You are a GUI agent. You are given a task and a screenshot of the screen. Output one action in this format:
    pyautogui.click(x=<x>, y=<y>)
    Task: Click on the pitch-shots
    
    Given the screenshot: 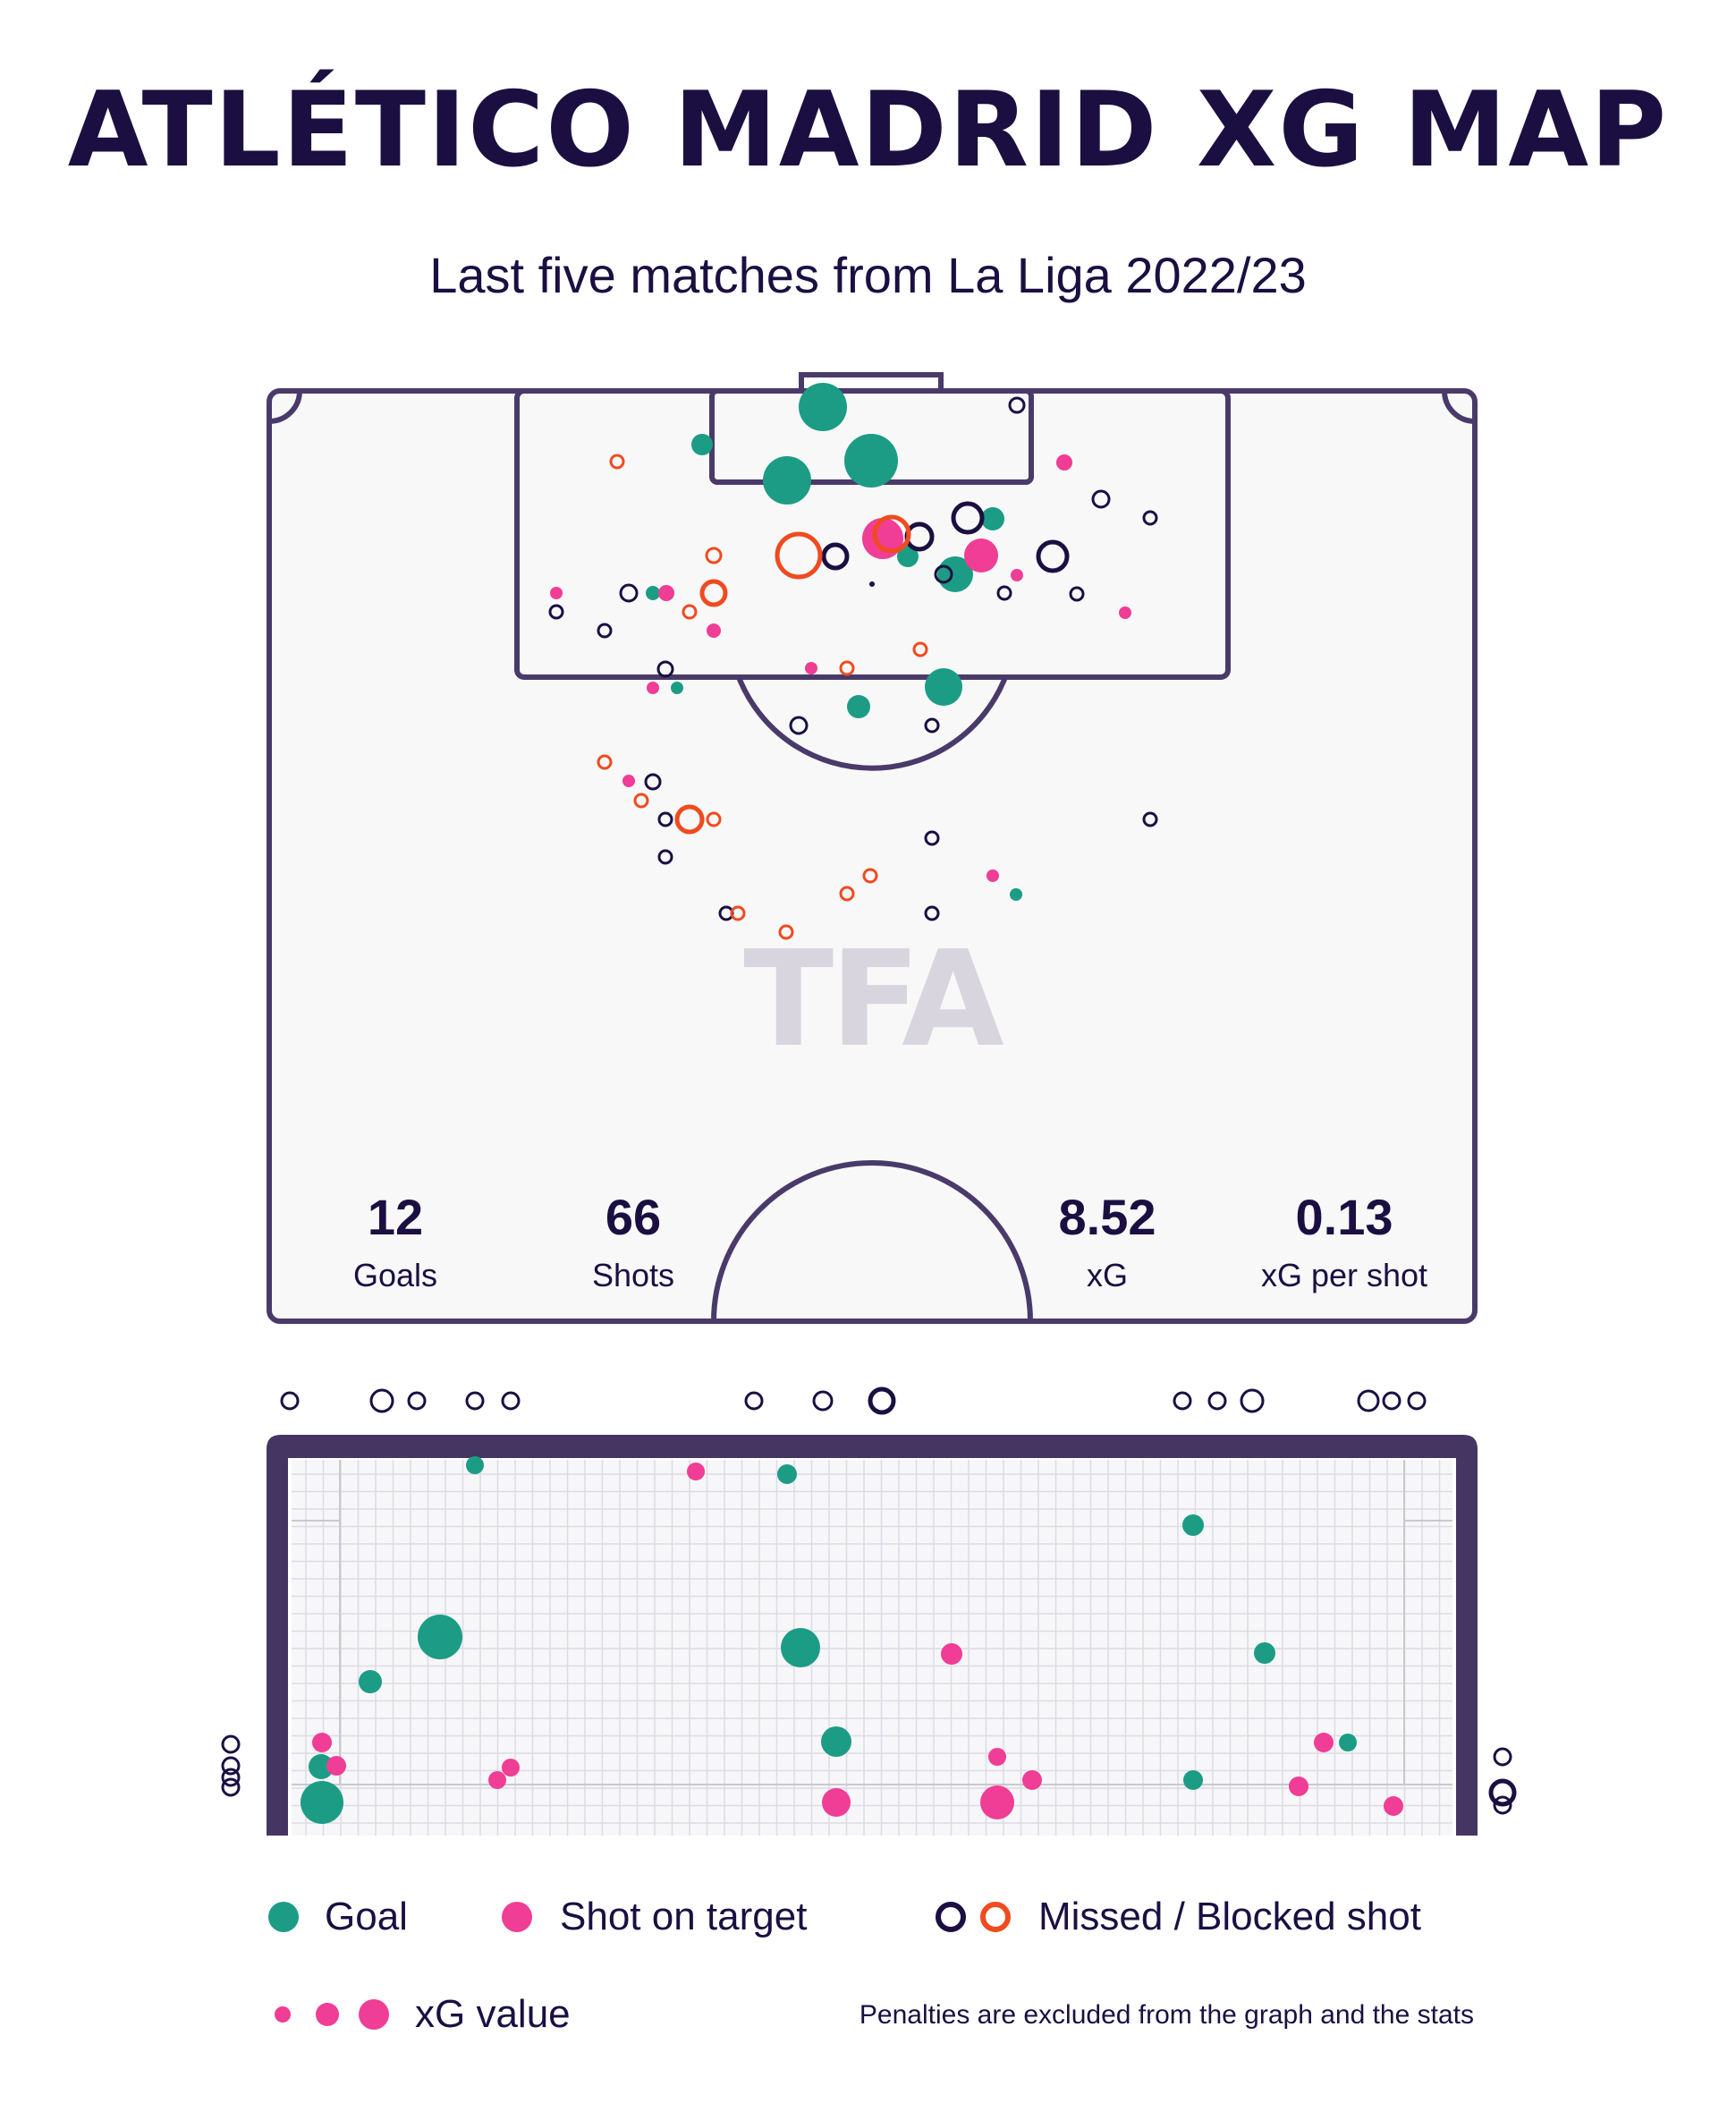 What is the action you would take?
    pyautogui.click(x=853, y=661)
    